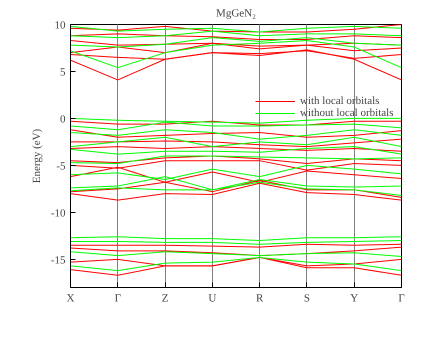 The width and height of the screenshot is (436, 337). What do you see at coordinates (212, 298) in the screenshot?
I see `x-tick-label: U` at bounding box center [212, 298].